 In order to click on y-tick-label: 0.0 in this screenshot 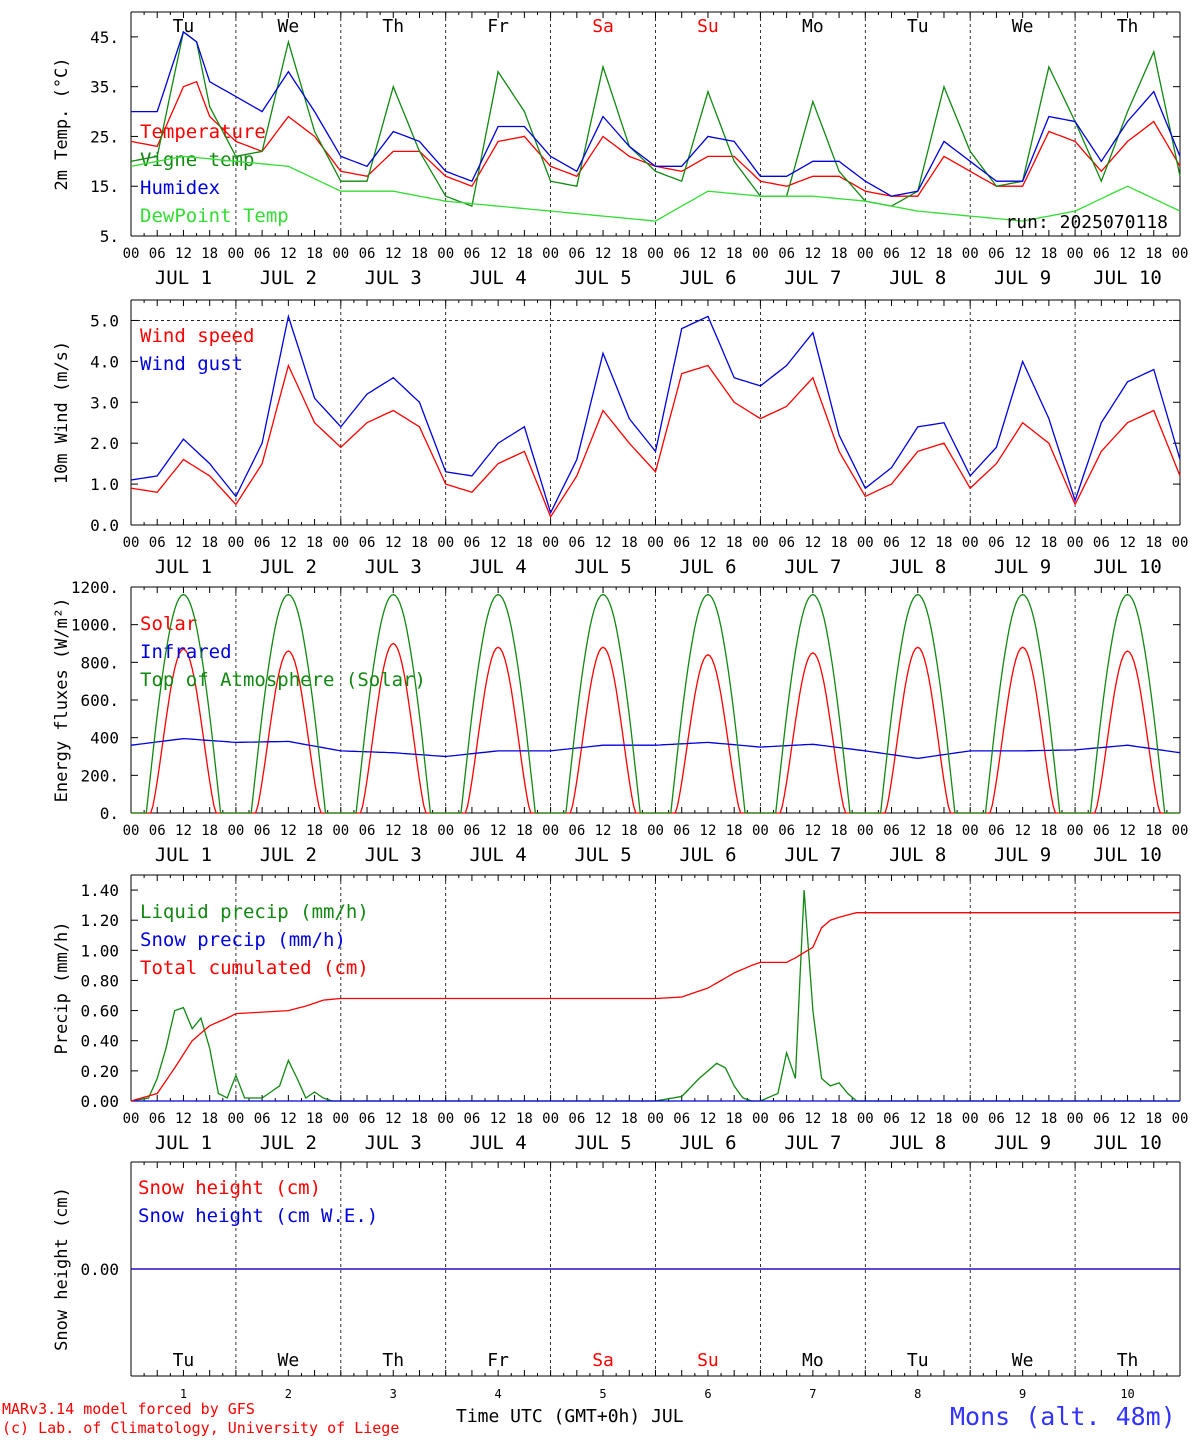, I will do `click(104, 525)`.